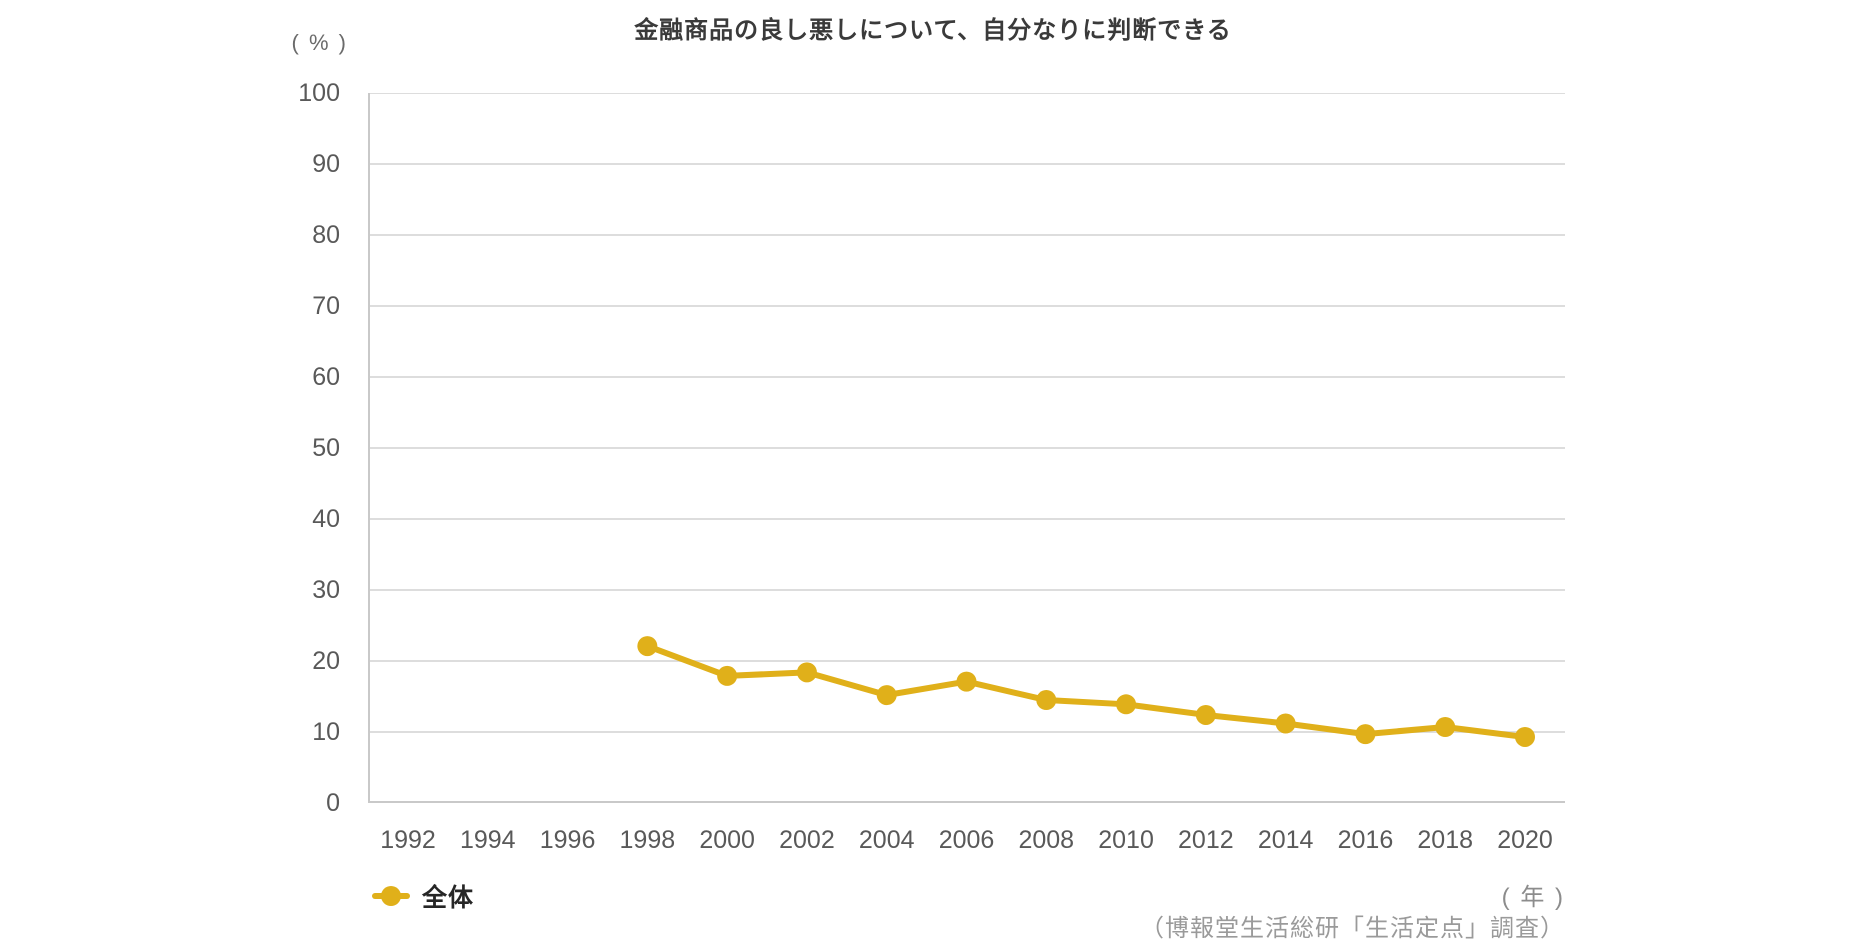 The width and height of the screenshot is (1854, 940). Describe the element at coordinates (933, 30) in the screenshot. I see `chart-title: 金融商品の良し悪しについて、自分なりに判断できる` at that location.